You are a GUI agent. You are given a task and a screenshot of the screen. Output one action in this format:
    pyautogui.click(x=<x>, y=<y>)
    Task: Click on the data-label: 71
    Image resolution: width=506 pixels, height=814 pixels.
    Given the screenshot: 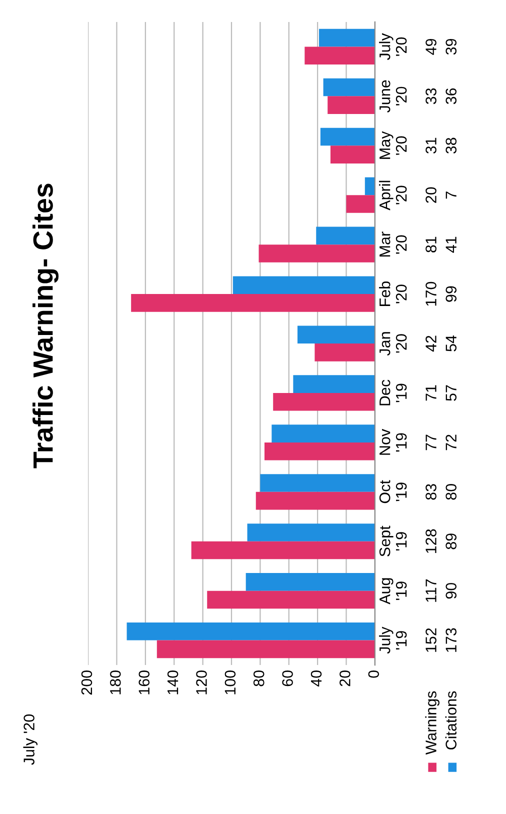 What is the action you would take?
    pyautogui.click(x=431, y=393)
    